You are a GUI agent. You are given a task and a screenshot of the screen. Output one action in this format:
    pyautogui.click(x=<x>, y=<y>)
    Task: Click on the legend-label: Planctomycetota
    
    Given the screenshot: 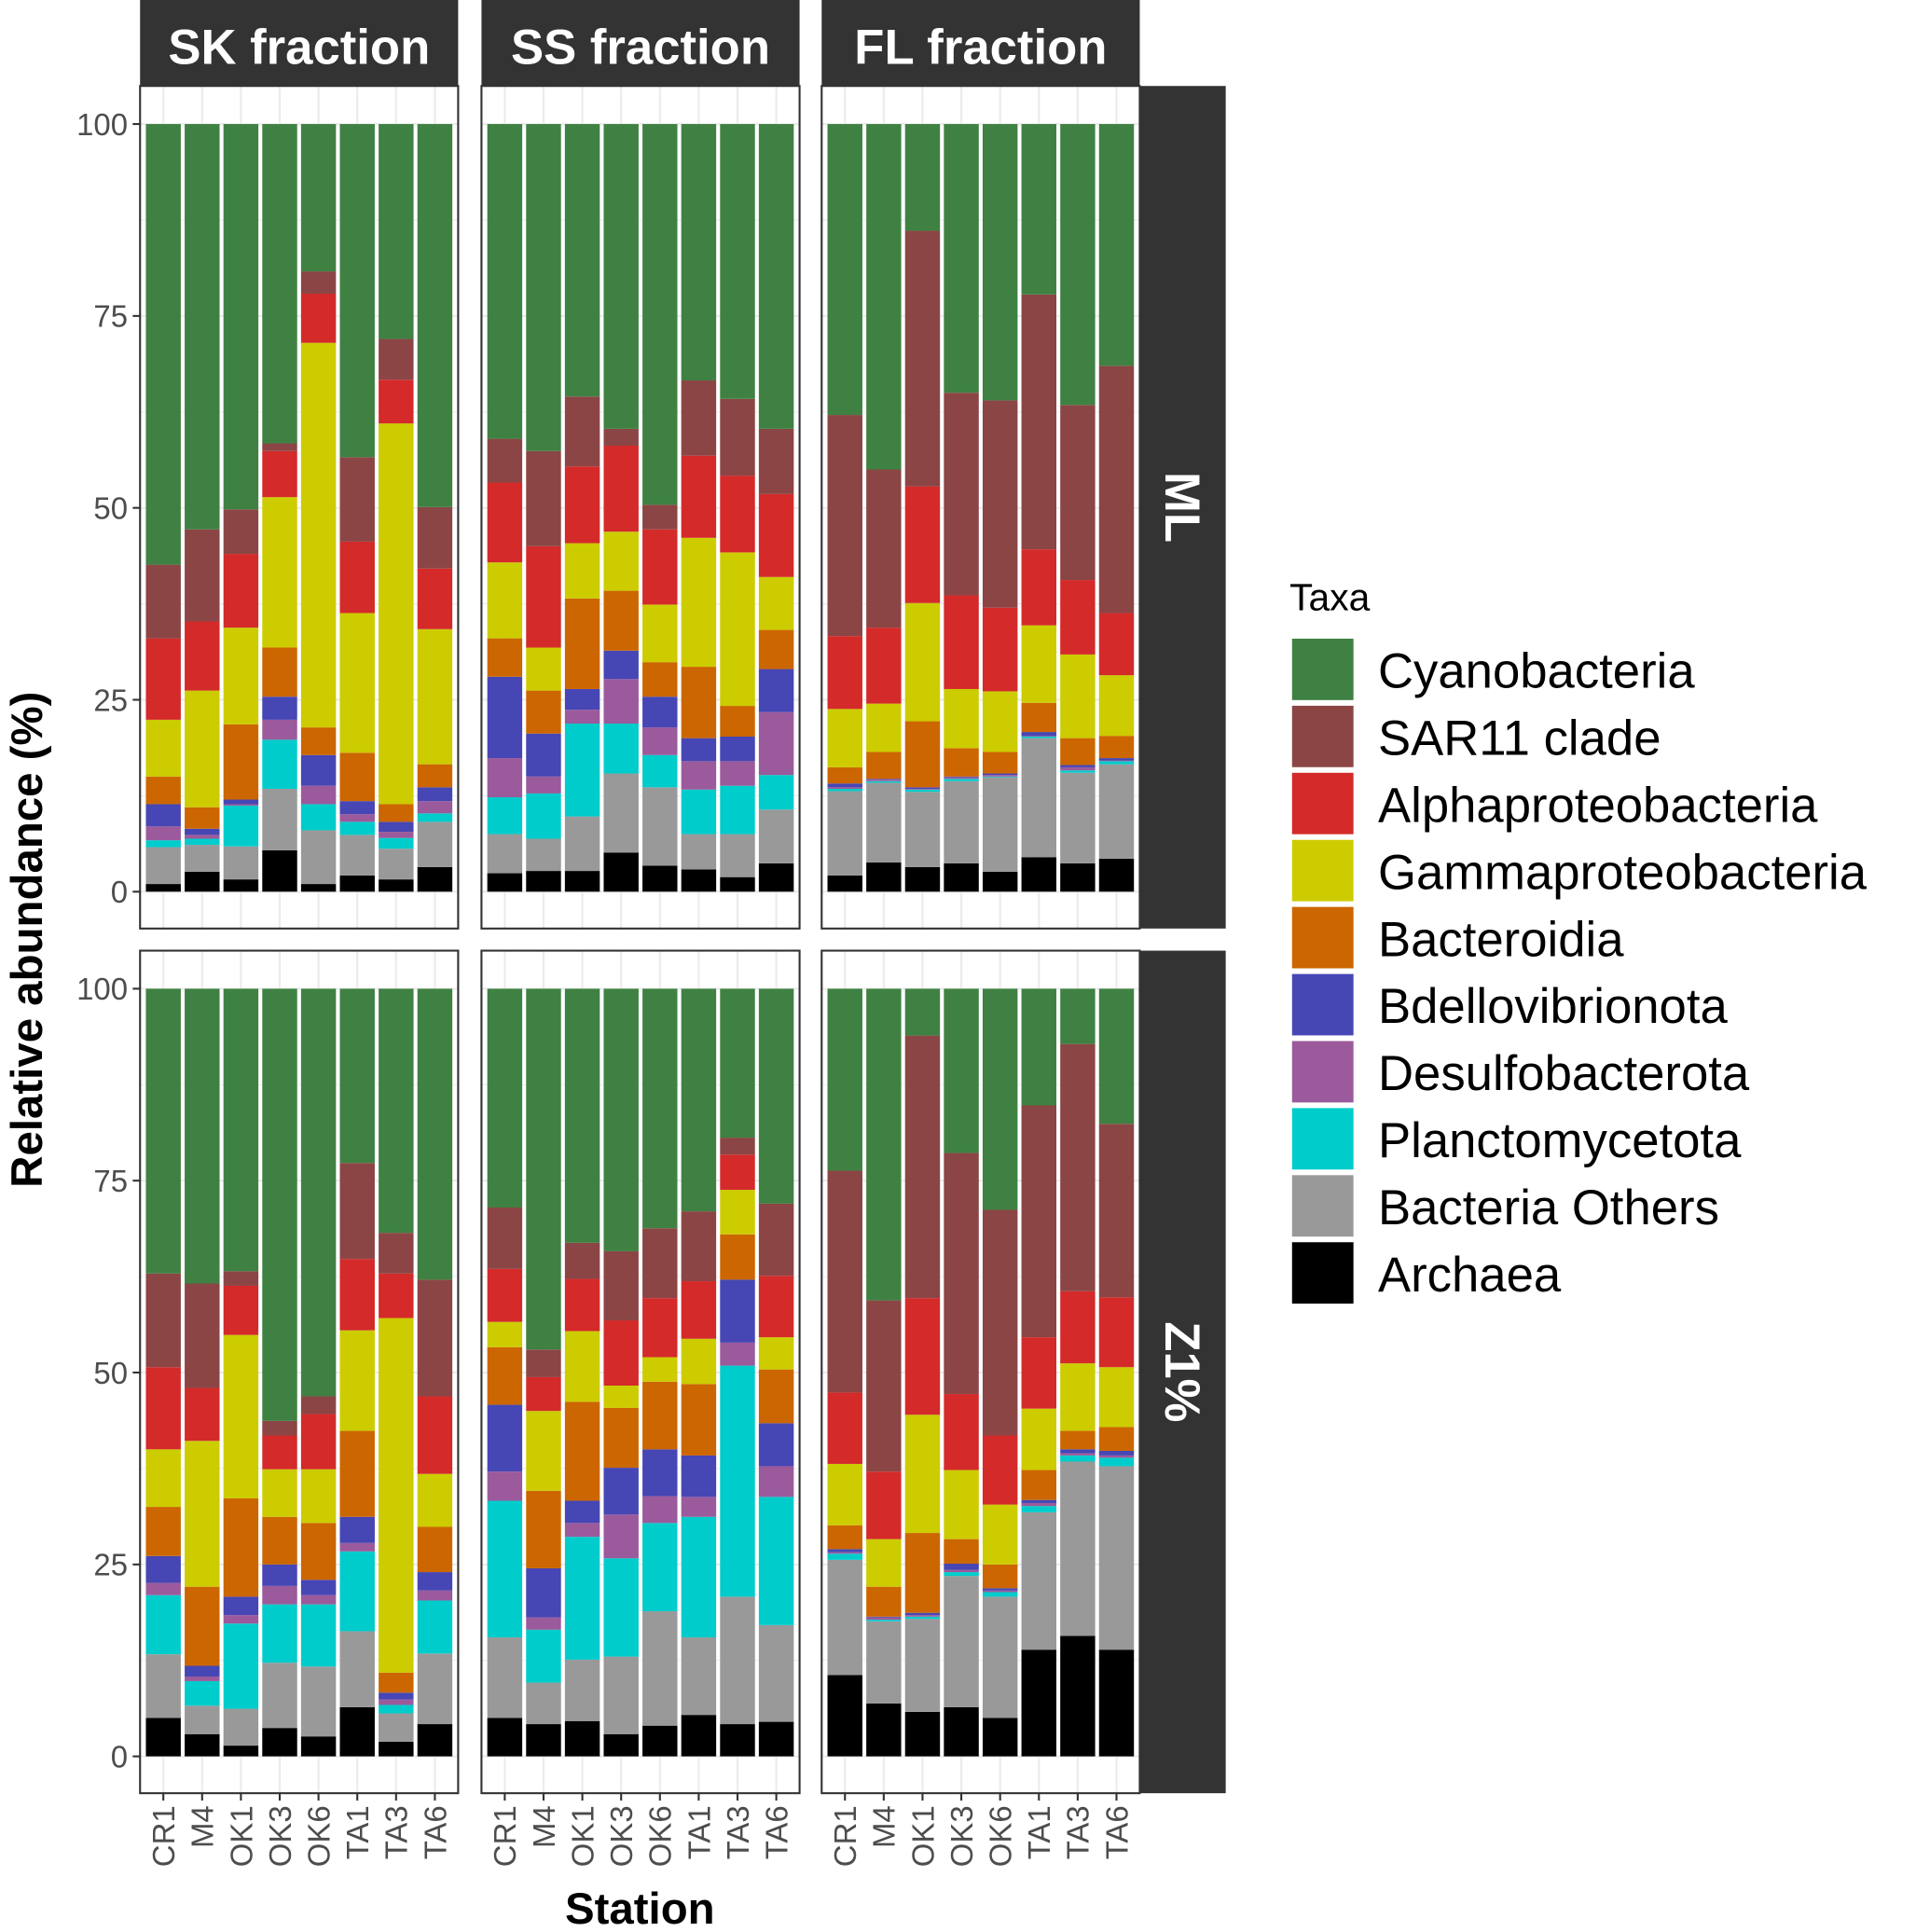 What is the action you would take?
    pyautogui.click(x=1560, y=1141)
    